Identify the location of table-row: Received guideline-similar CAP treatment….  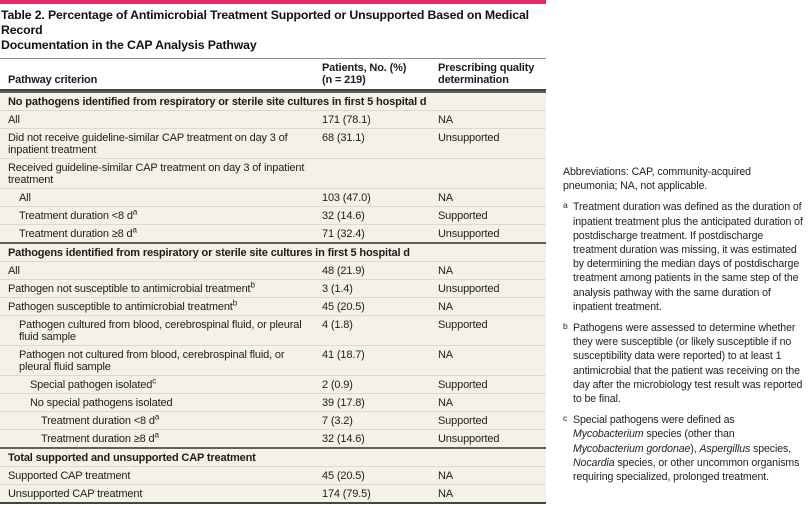
(273, 173).